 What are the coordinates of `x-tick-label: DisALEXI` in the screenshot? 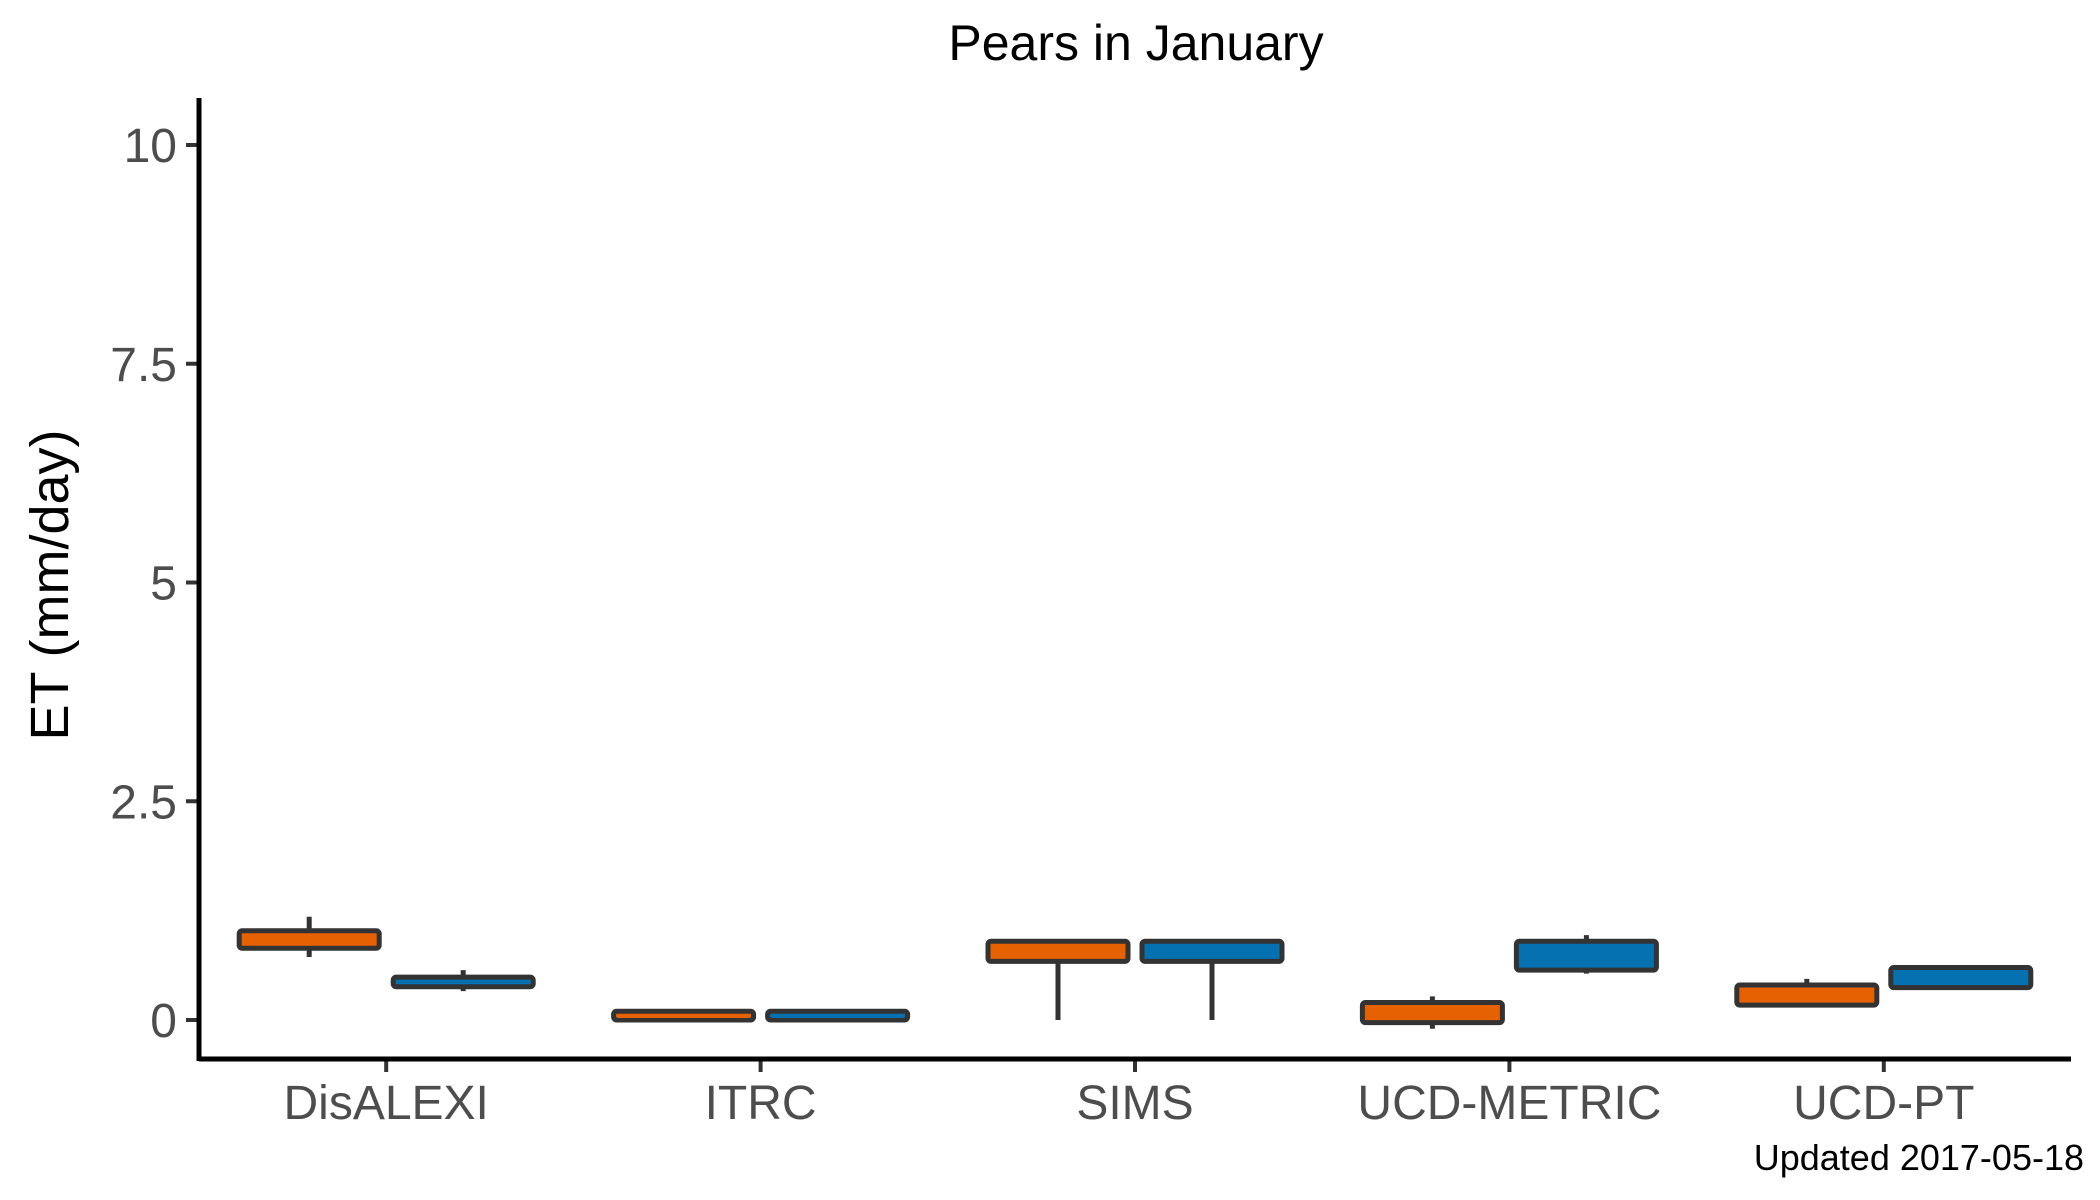 It's located at (385, 1103).